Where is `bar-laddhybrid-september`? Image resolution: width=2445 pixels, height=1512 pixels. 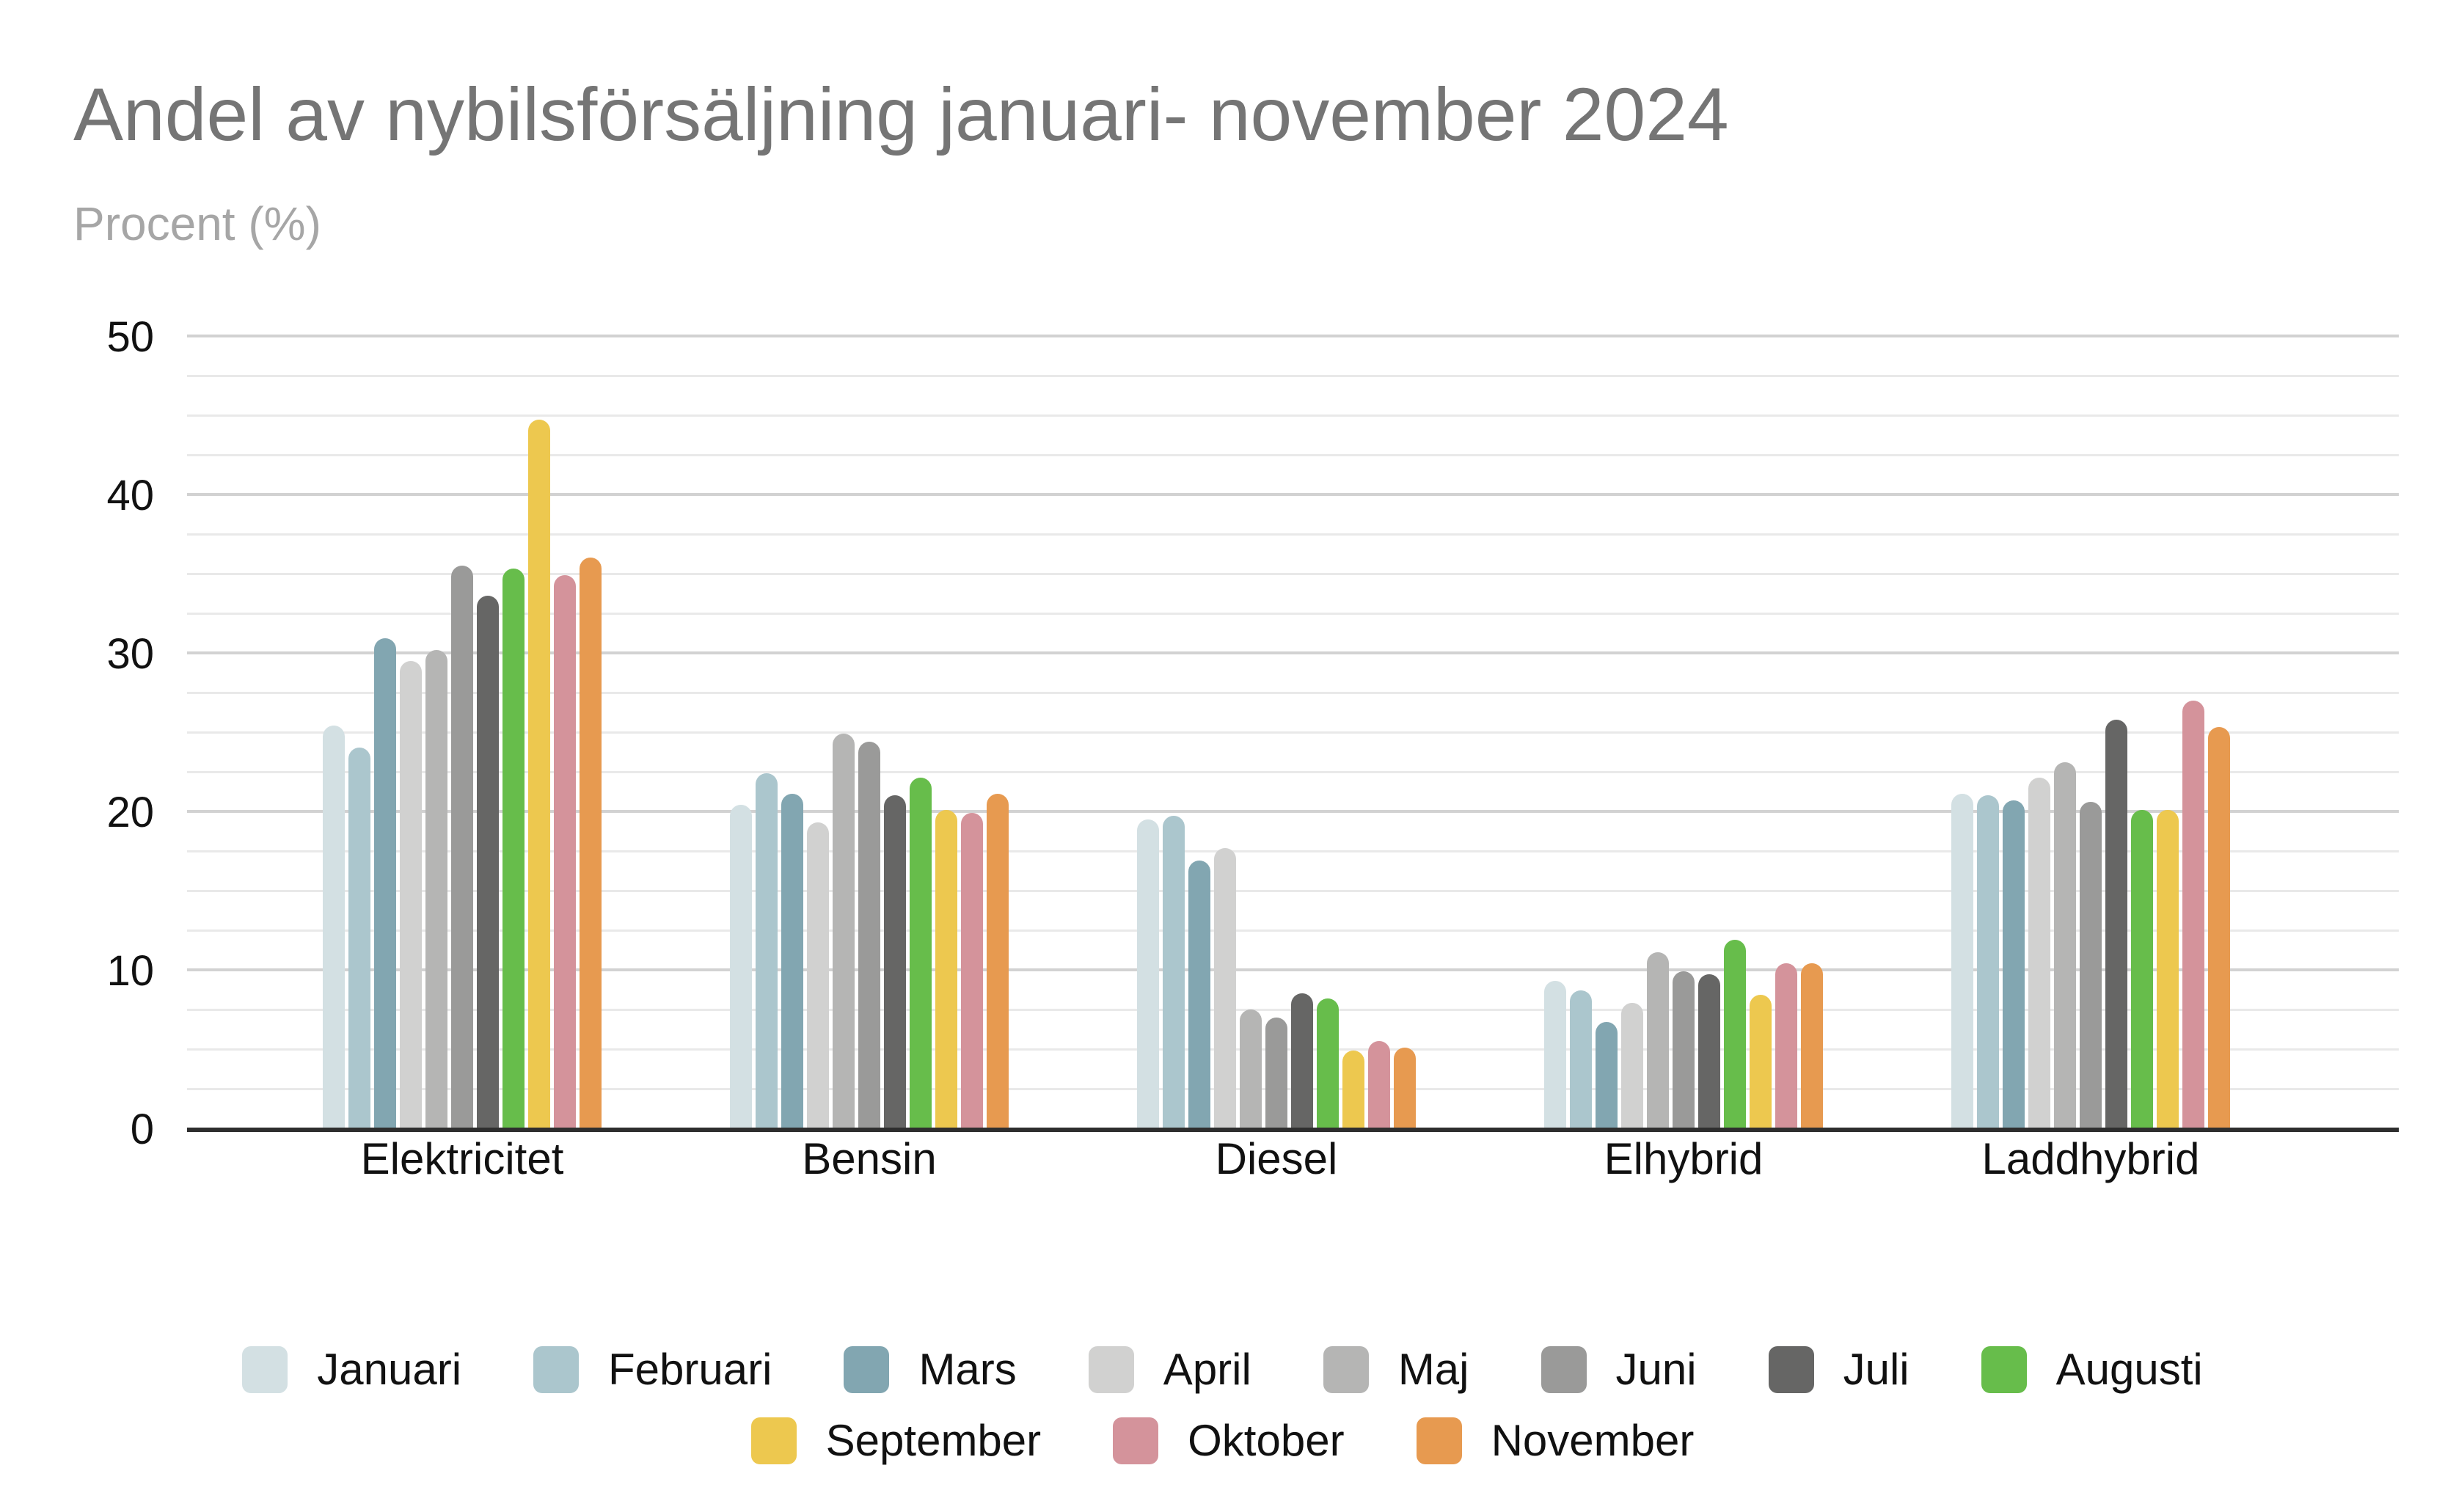
bar-laddhybrid-september is located at coordinates (2168, 970).